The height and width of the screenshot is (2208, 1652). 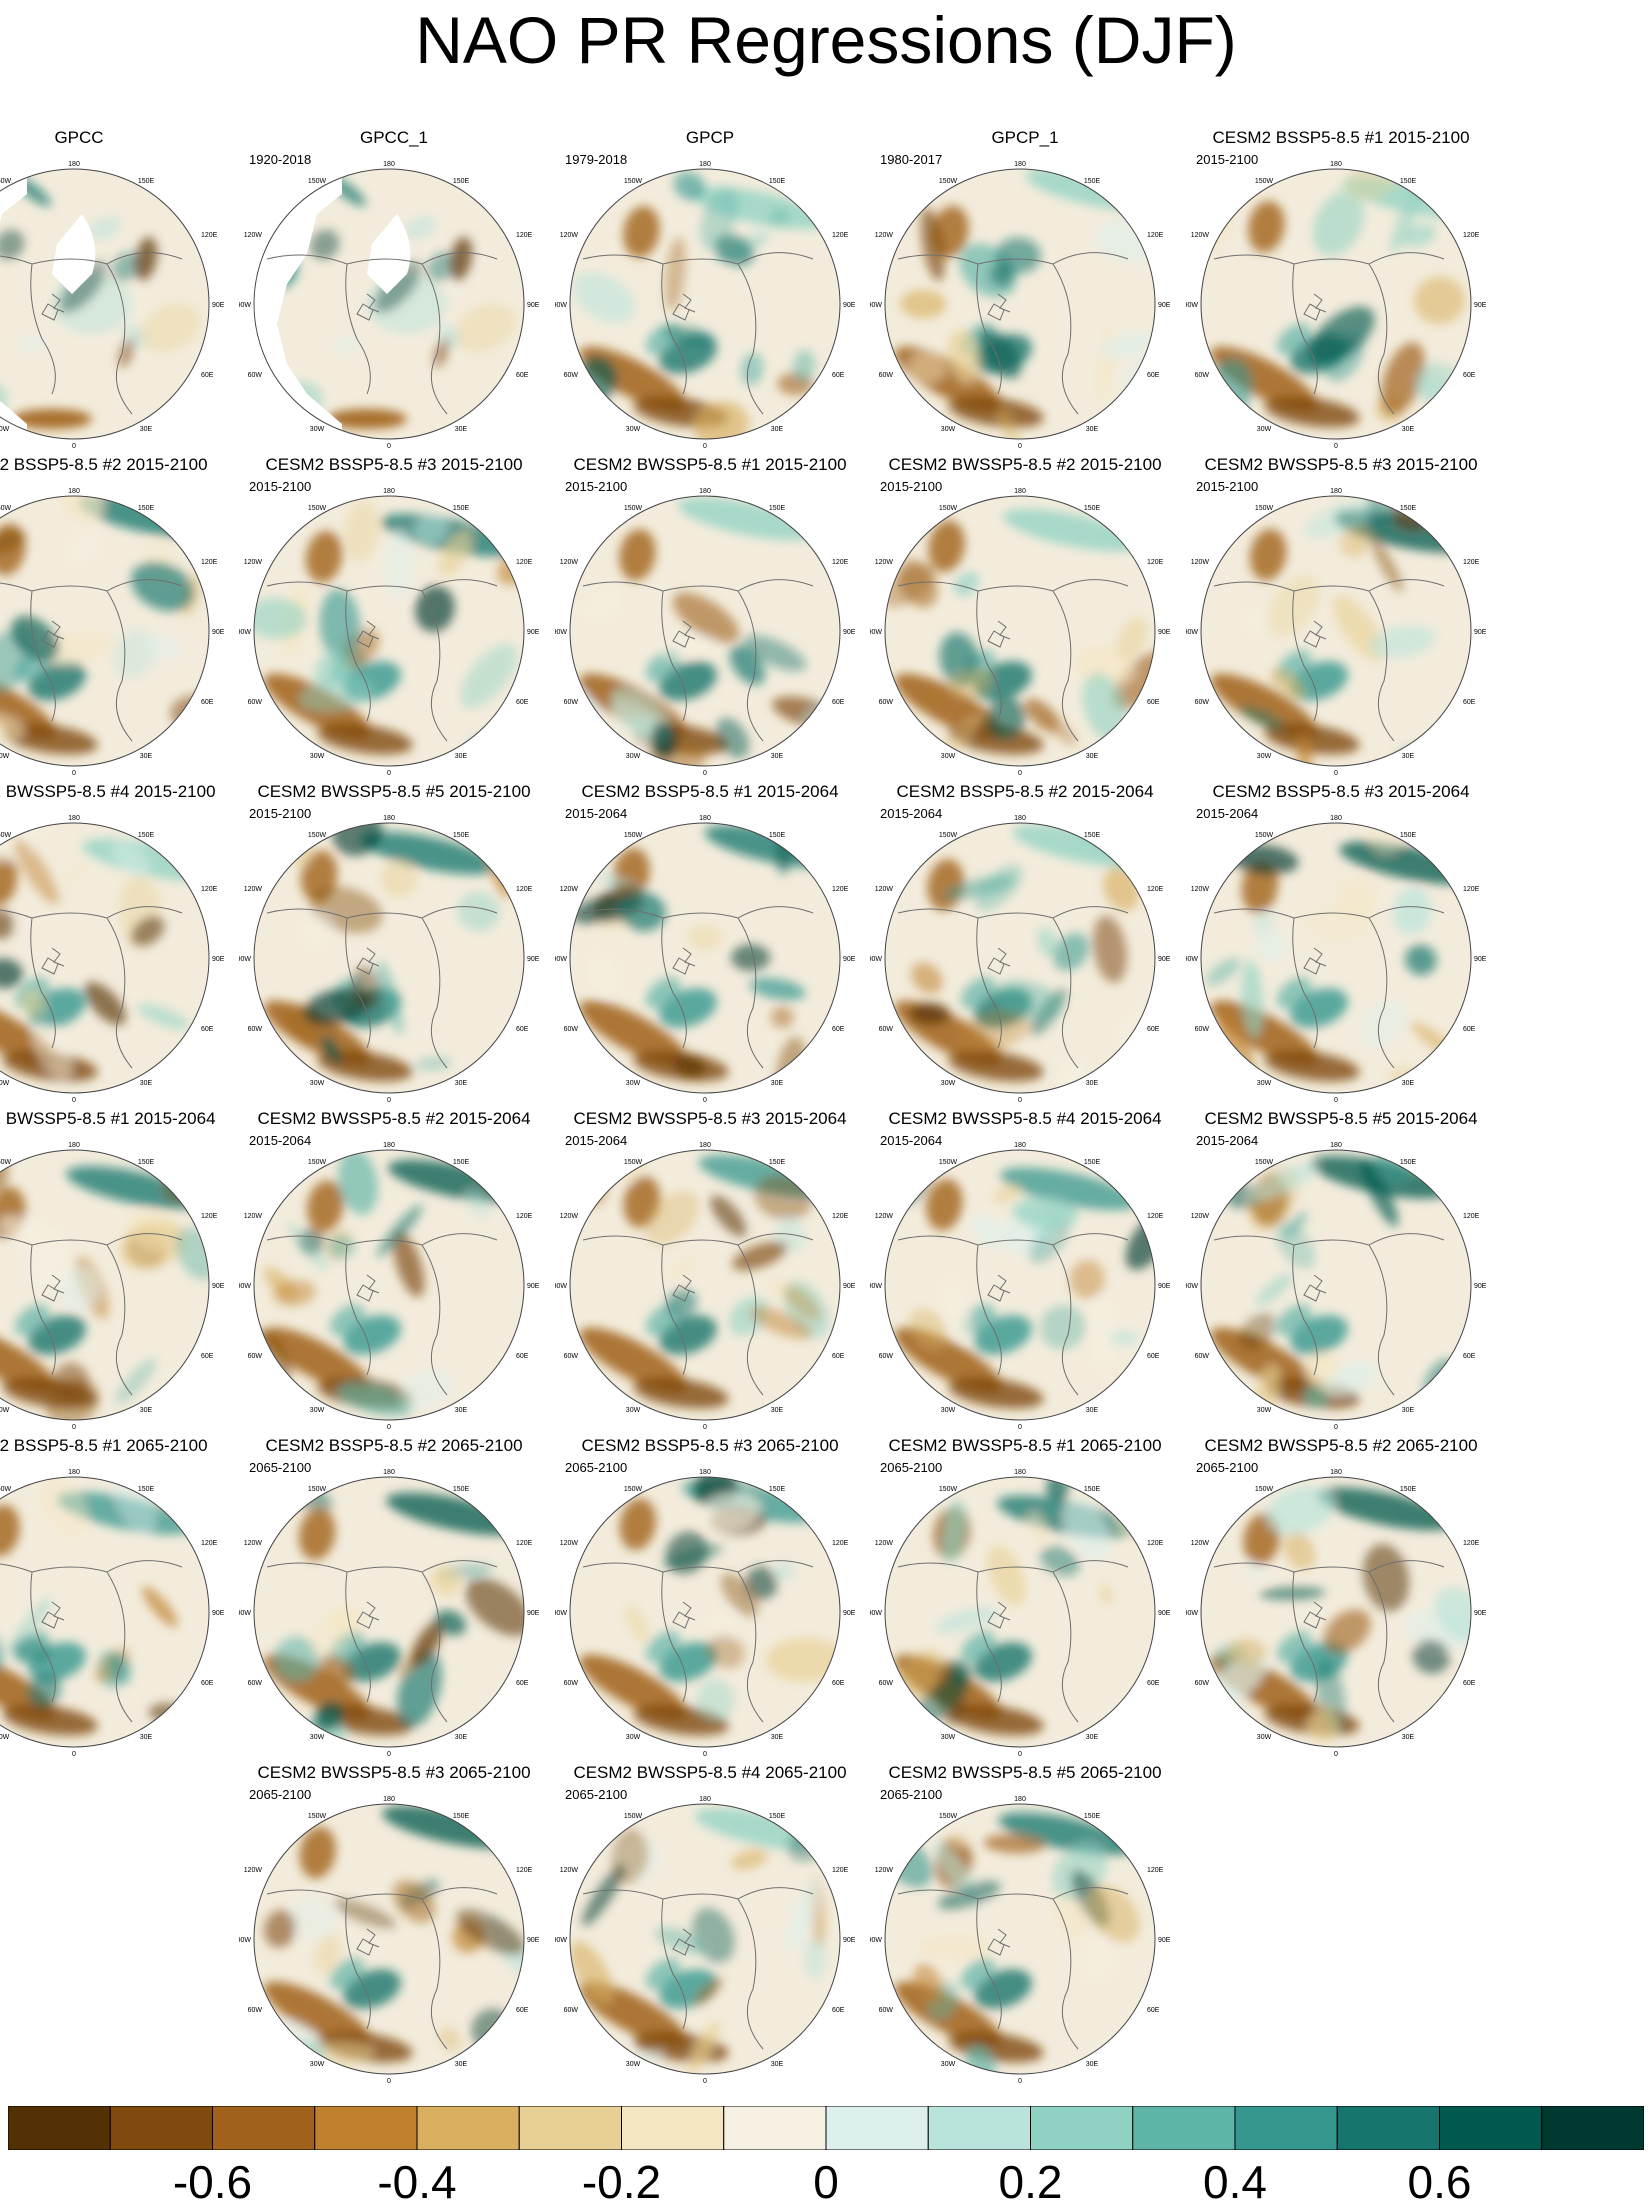 What do you see at coordinates (710, 791) in the screenshot?
I see `panel-title: CESM2 BSSP5-8.5 #1 2015-2064` at bounding box center [710, 791].